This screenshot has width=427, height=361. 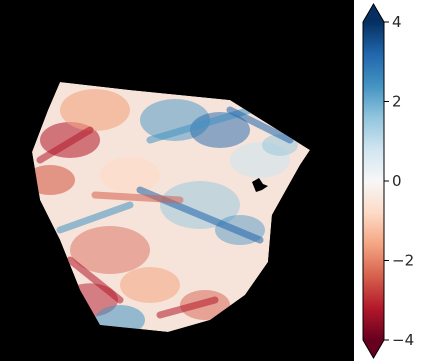 I want to click on colorbar-tick-label: 2, so click(x=397, y=102).